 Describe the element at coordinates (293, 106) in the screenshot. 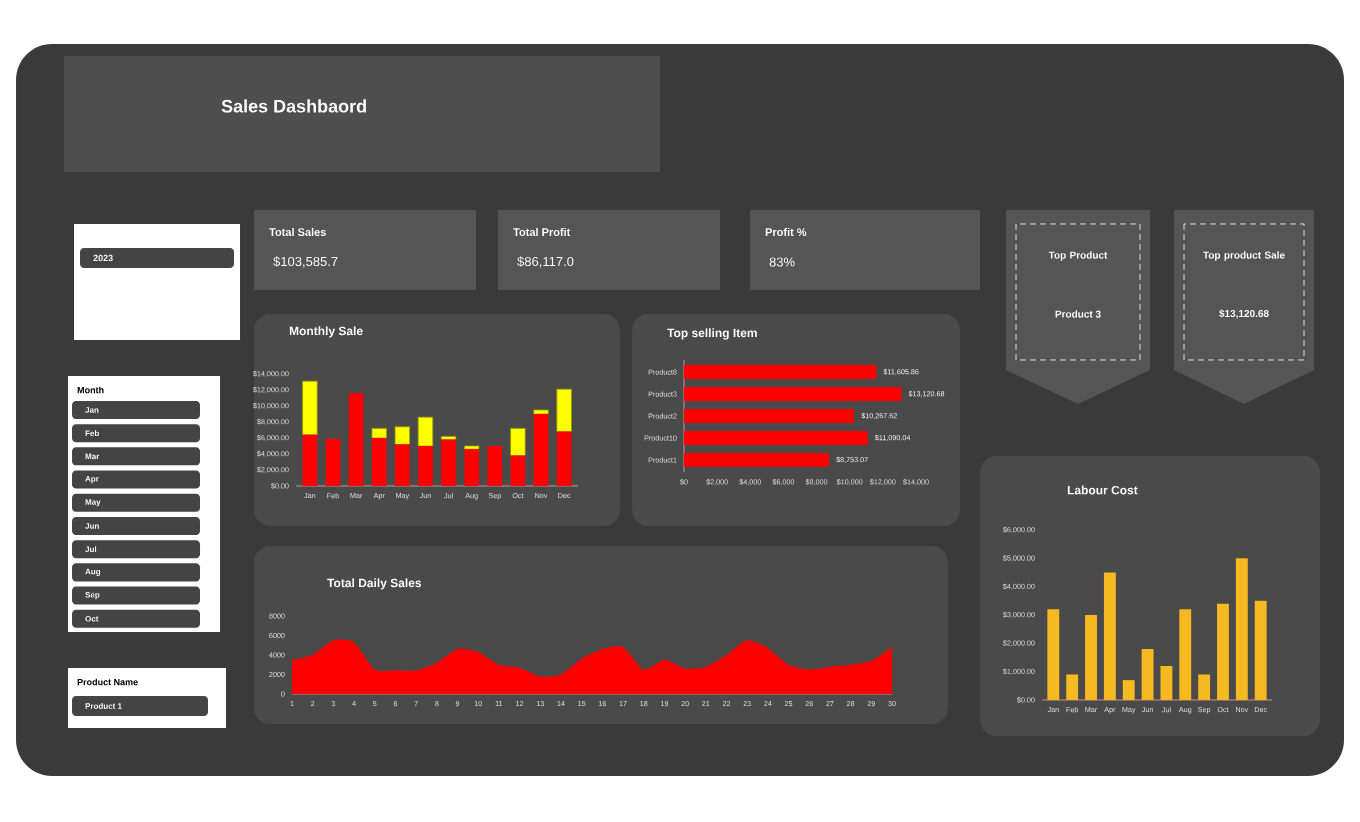

I see `text: Sales Dashbaord` at that location.